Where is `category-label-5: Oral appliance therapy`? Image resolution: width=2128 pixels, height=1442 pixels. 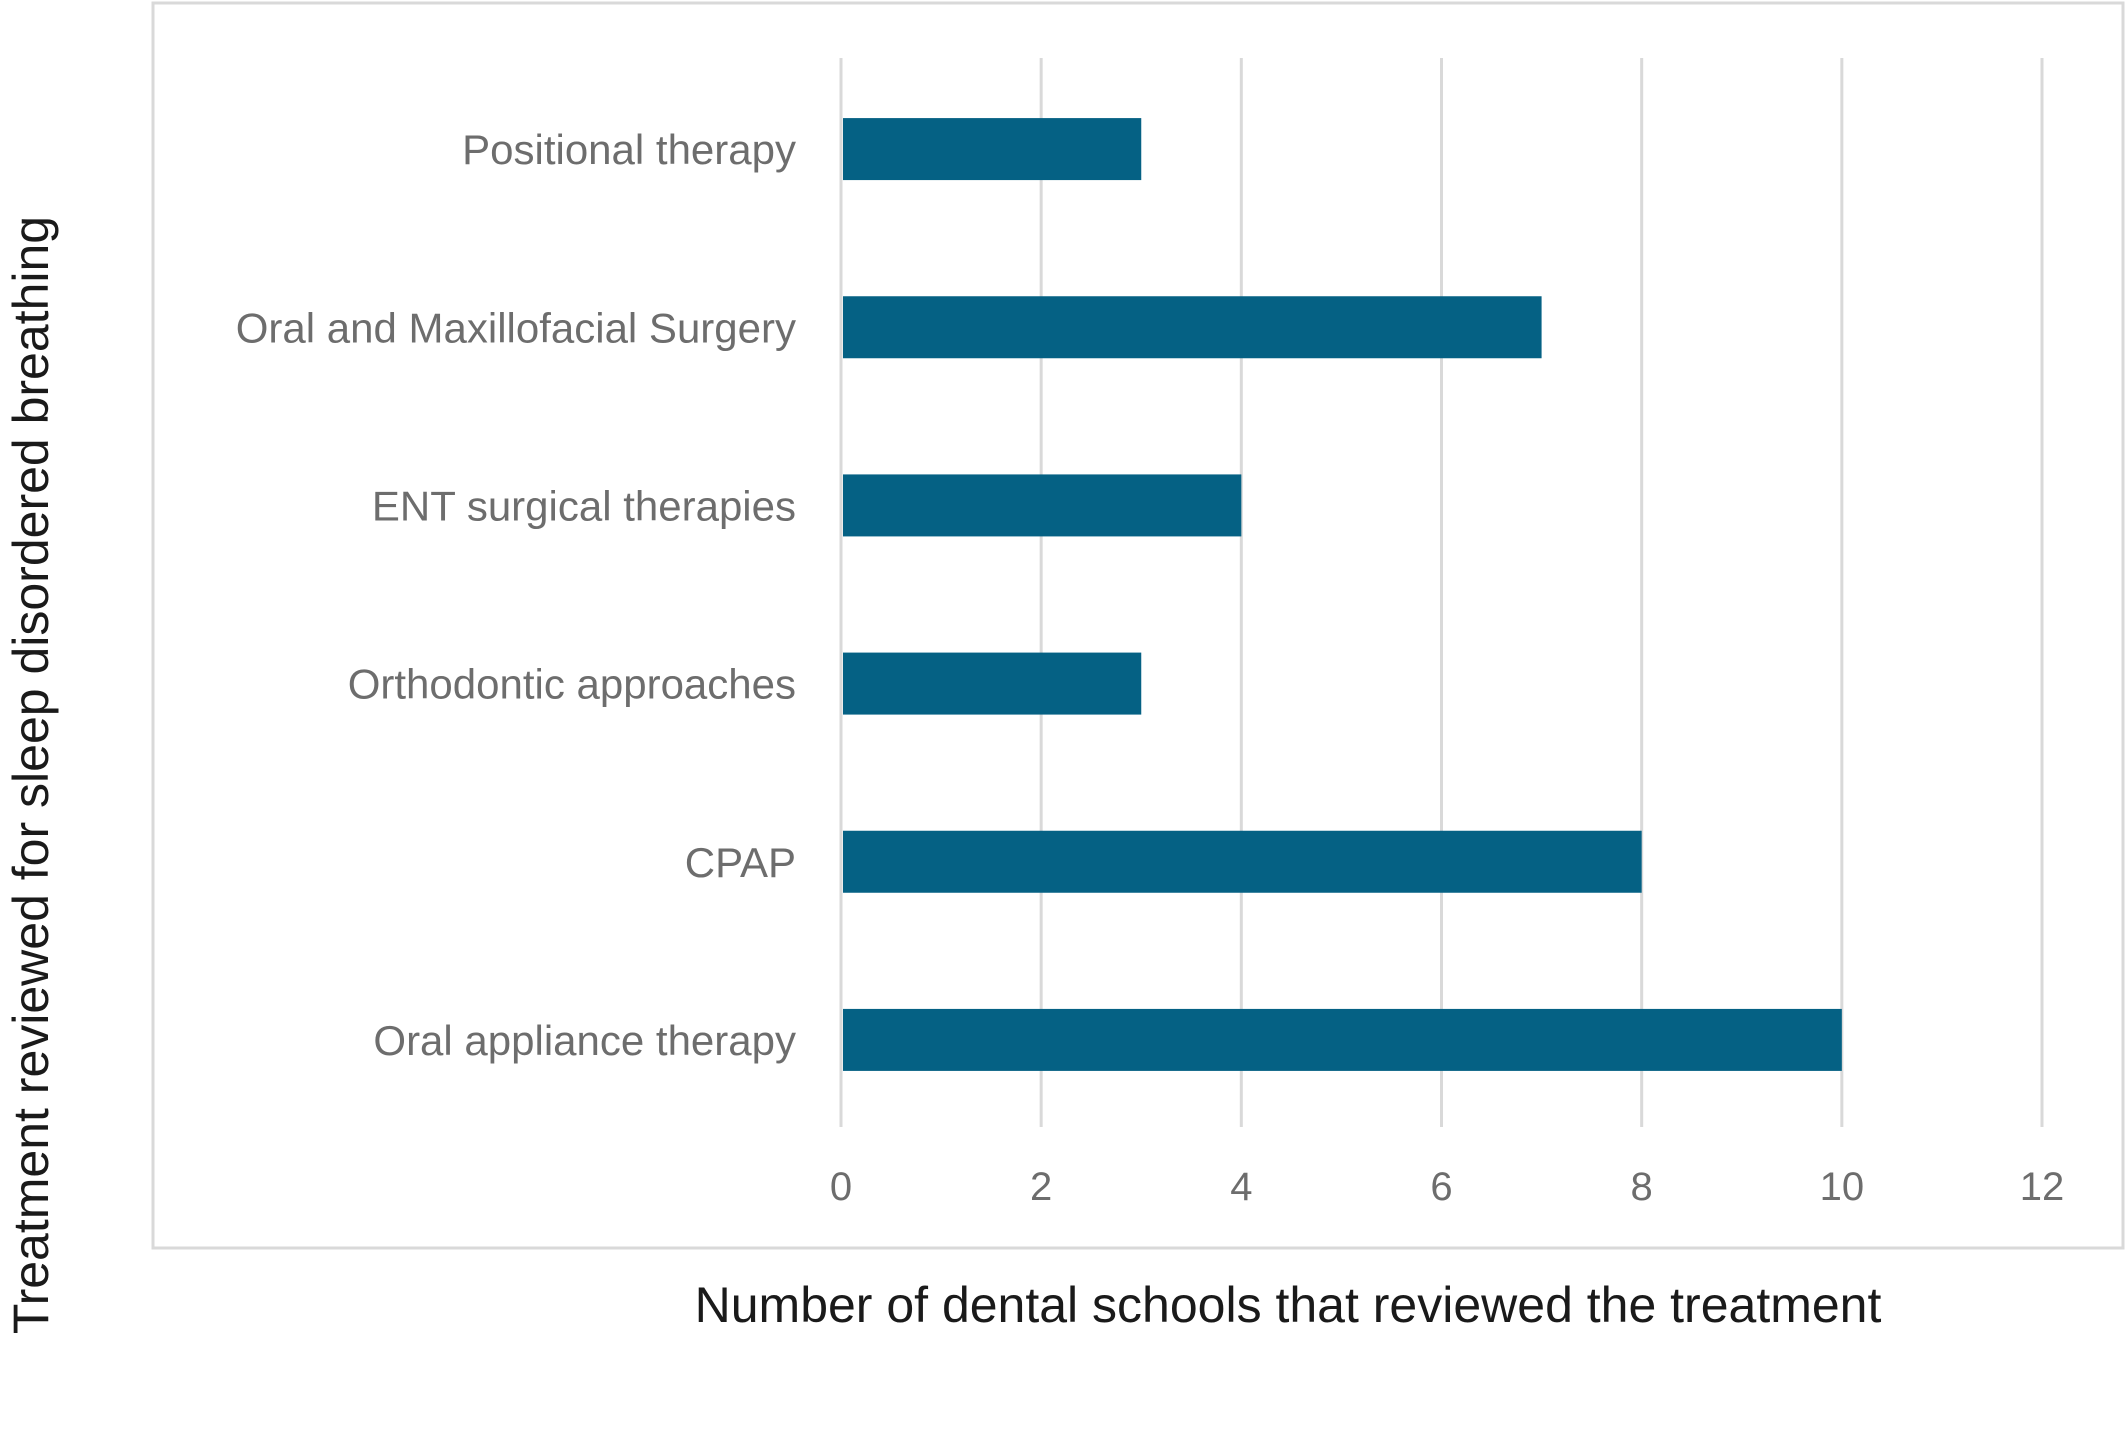
category-label-5: Oral appliance therapy is located at coordinates (584, 1040).